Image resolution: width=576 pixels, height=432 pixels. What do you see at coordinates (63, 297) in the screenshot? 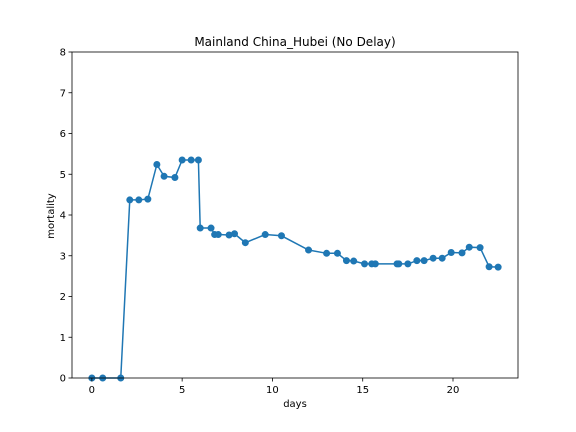
I see `y-tick-label: 2` at bounding box center [63, 297].